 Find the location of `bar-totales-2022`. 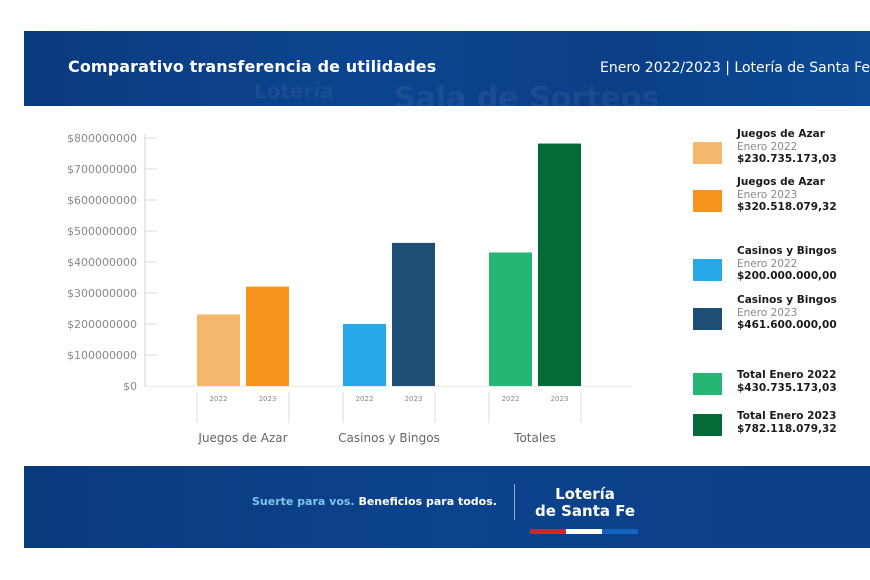

bar-totales-2022 is located at coordinates (510, 319).